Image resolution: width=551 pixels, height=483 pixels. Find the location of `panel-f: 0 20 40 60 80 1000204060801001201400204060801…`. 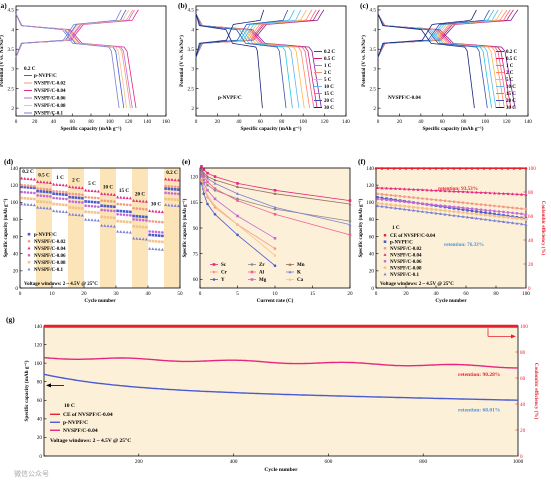

panel-f: 0 20 40 60 80 1000204060801001201400204060801… is located at coordinates (451, 230).